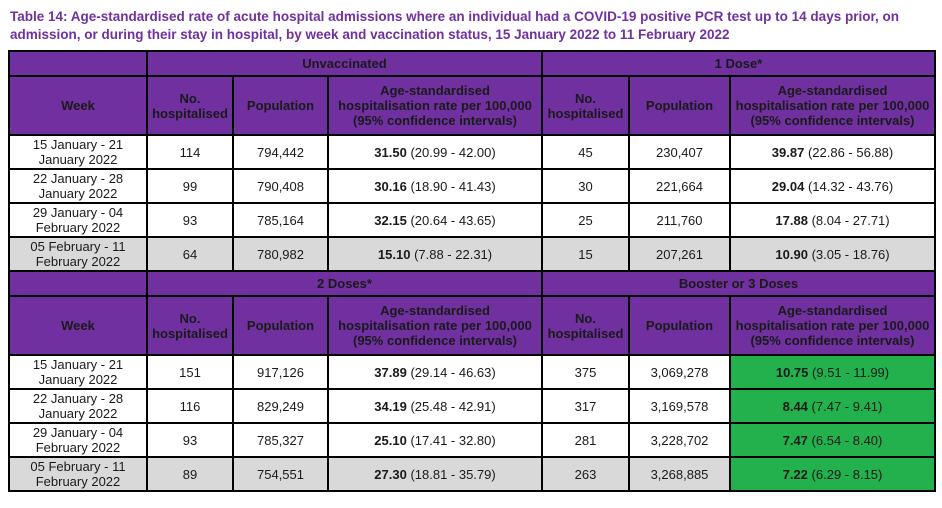 Image resolution: width=942 pixels, height=508 pixels. Describe the element at coordinates (390, 406) in the screenshot. I see `rate-value: 34.19` at that location.